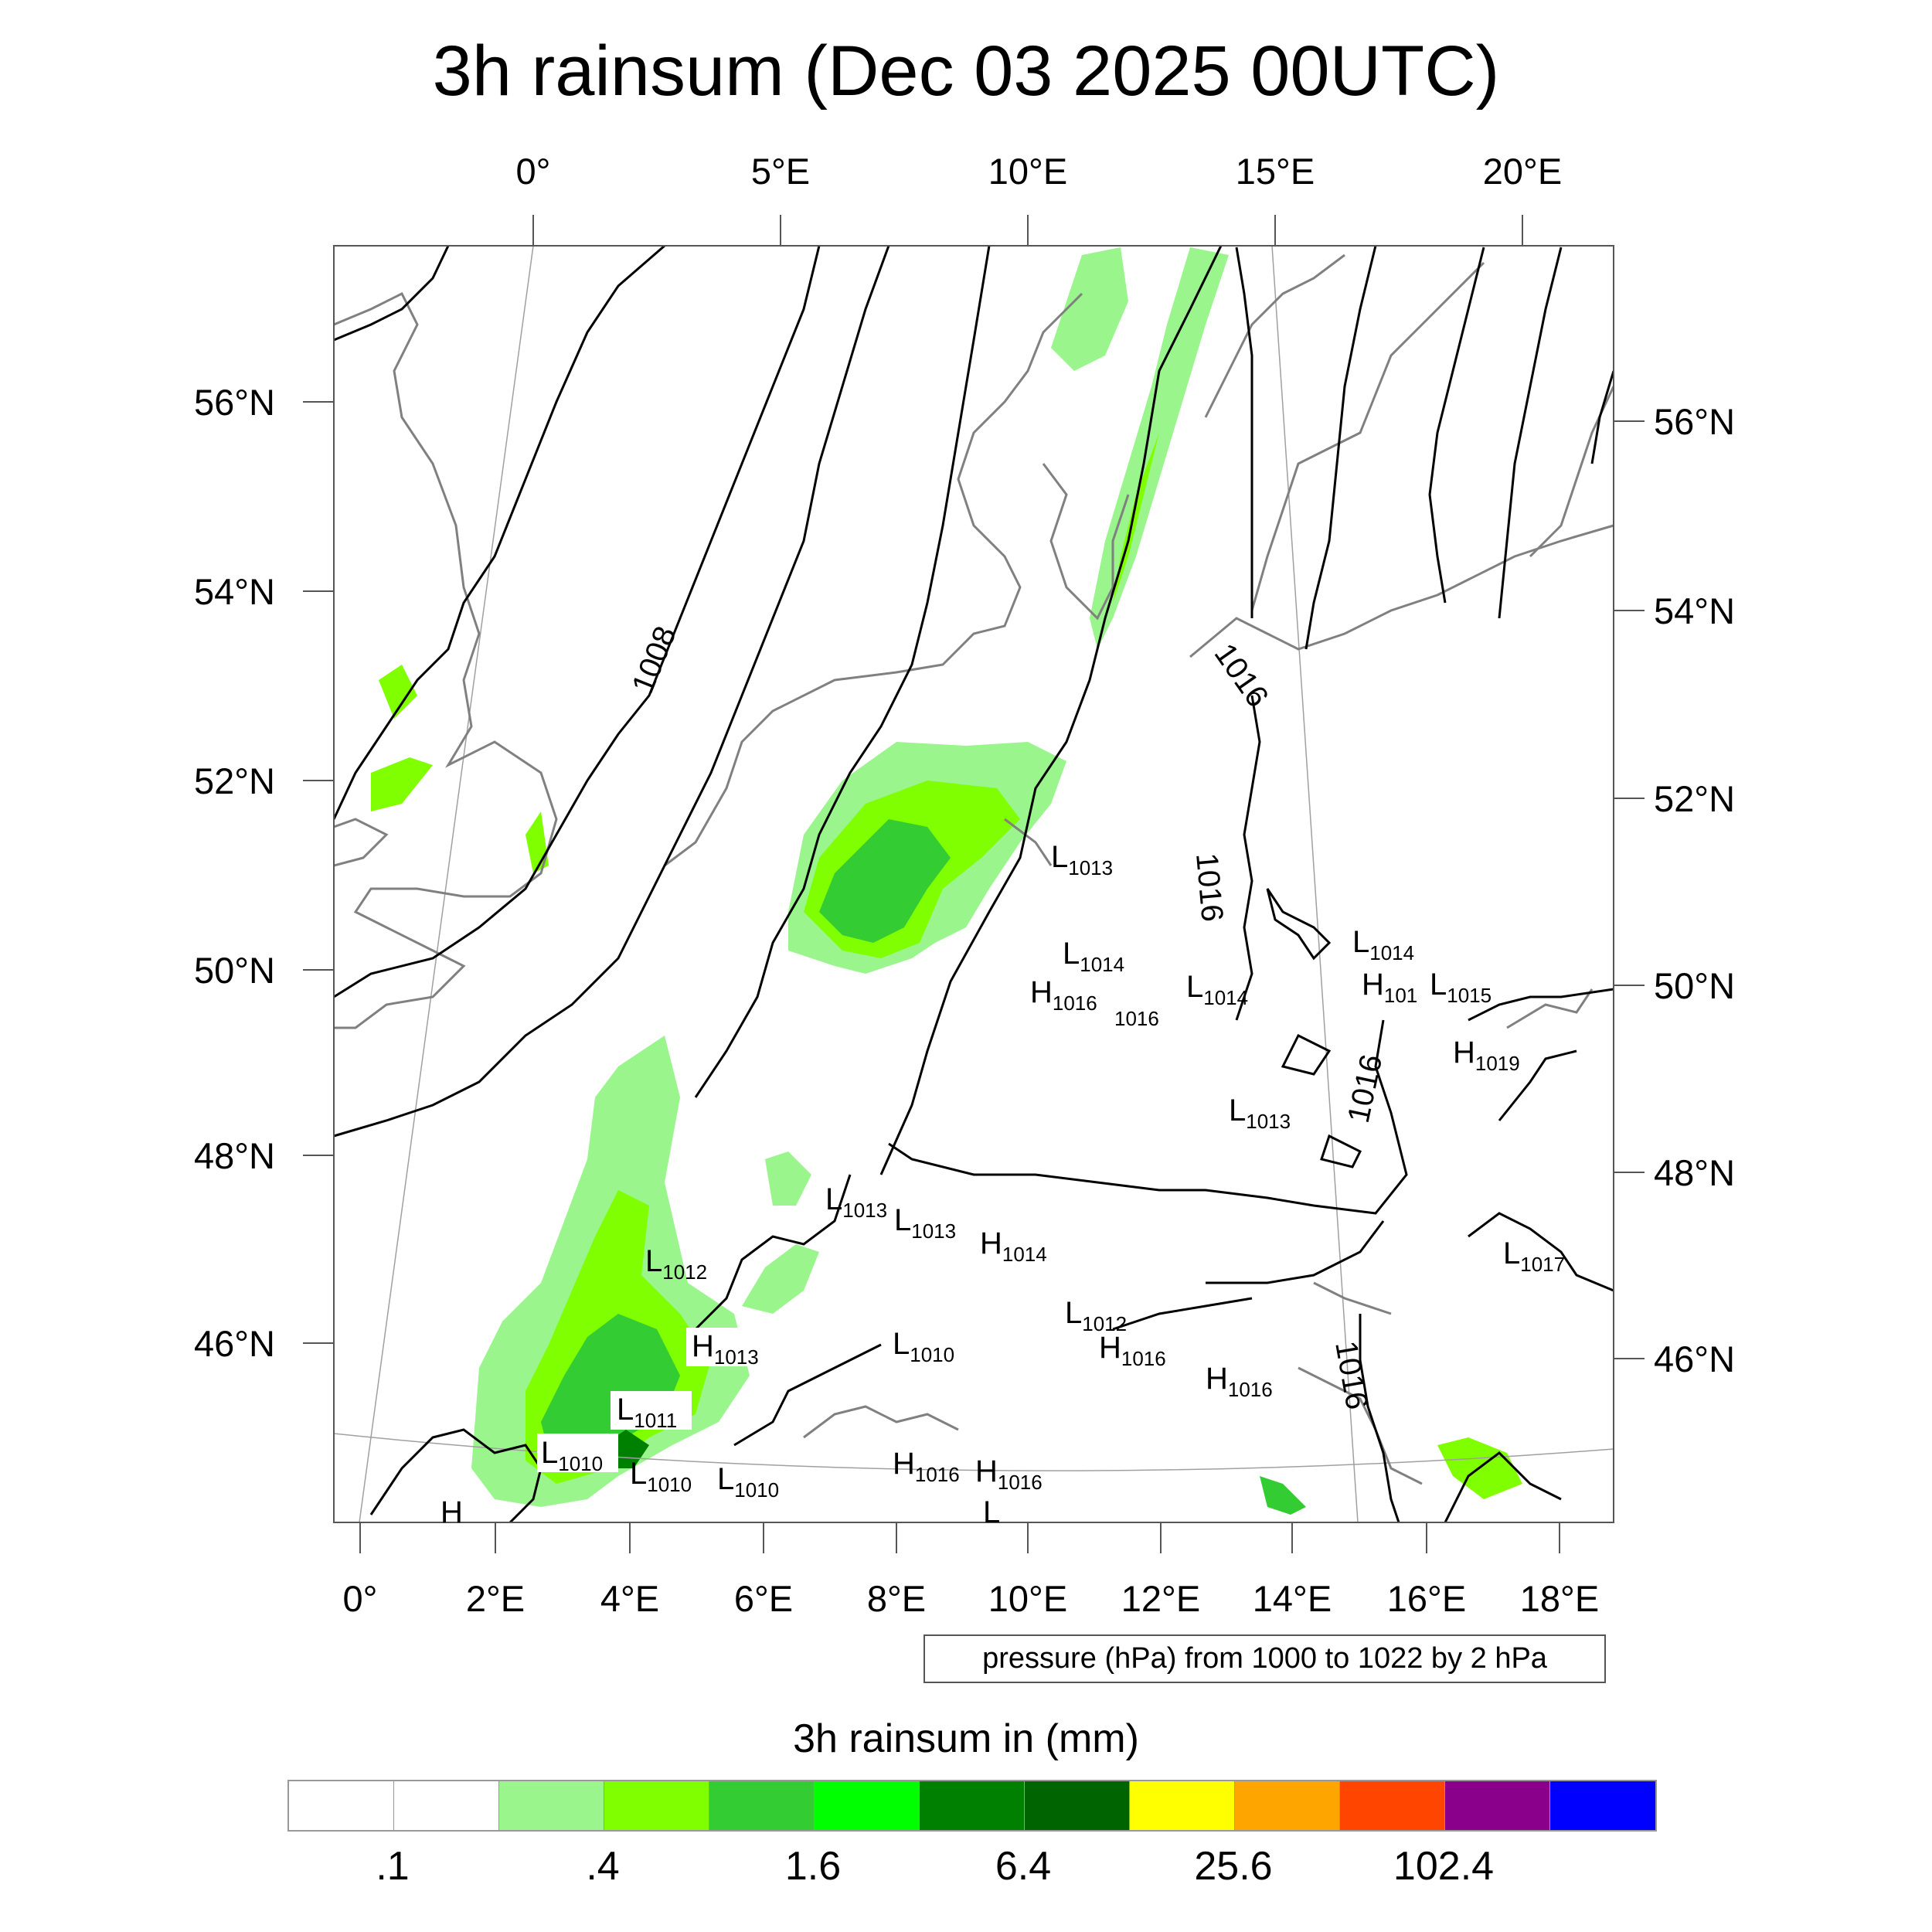 The height and width of the screenshot is (1932, 1932). What do you see at coordinates (1234, 1867) in the screenshot?
I see `colorbar-label: 25.6` at bounding box center [1234, 1867].